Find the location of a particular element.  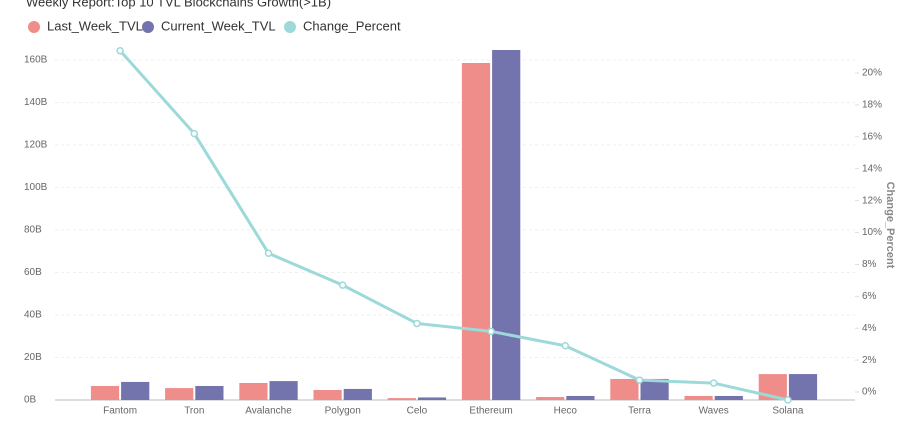

x-tick-label: Fantom is located at coordinates (120, 411).